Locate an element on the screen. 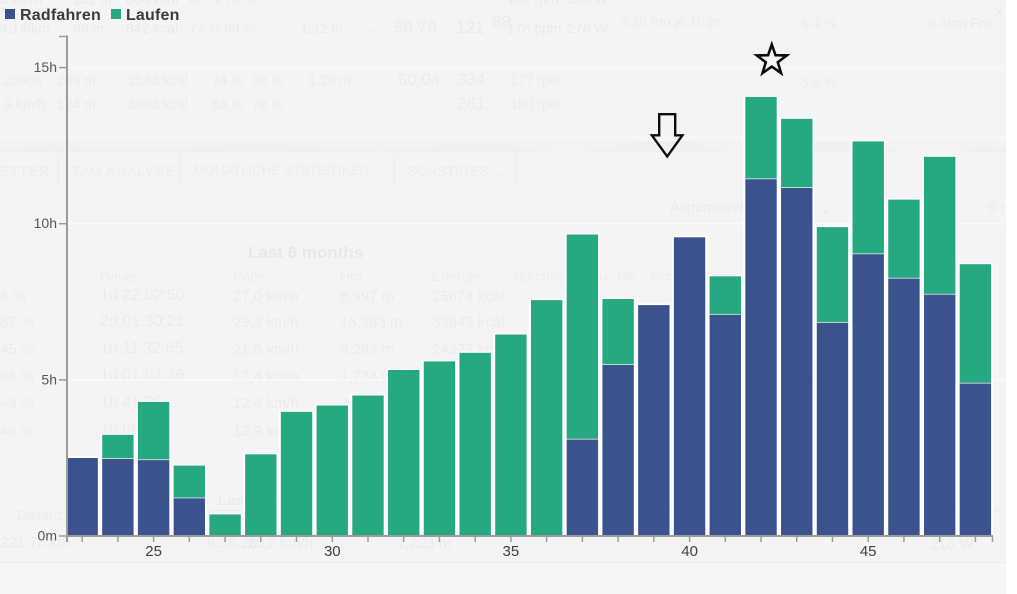 Image resolution: width=1017 pixels, height=594 pixels. svg-text: 10h is located at coordinates (45, 223).